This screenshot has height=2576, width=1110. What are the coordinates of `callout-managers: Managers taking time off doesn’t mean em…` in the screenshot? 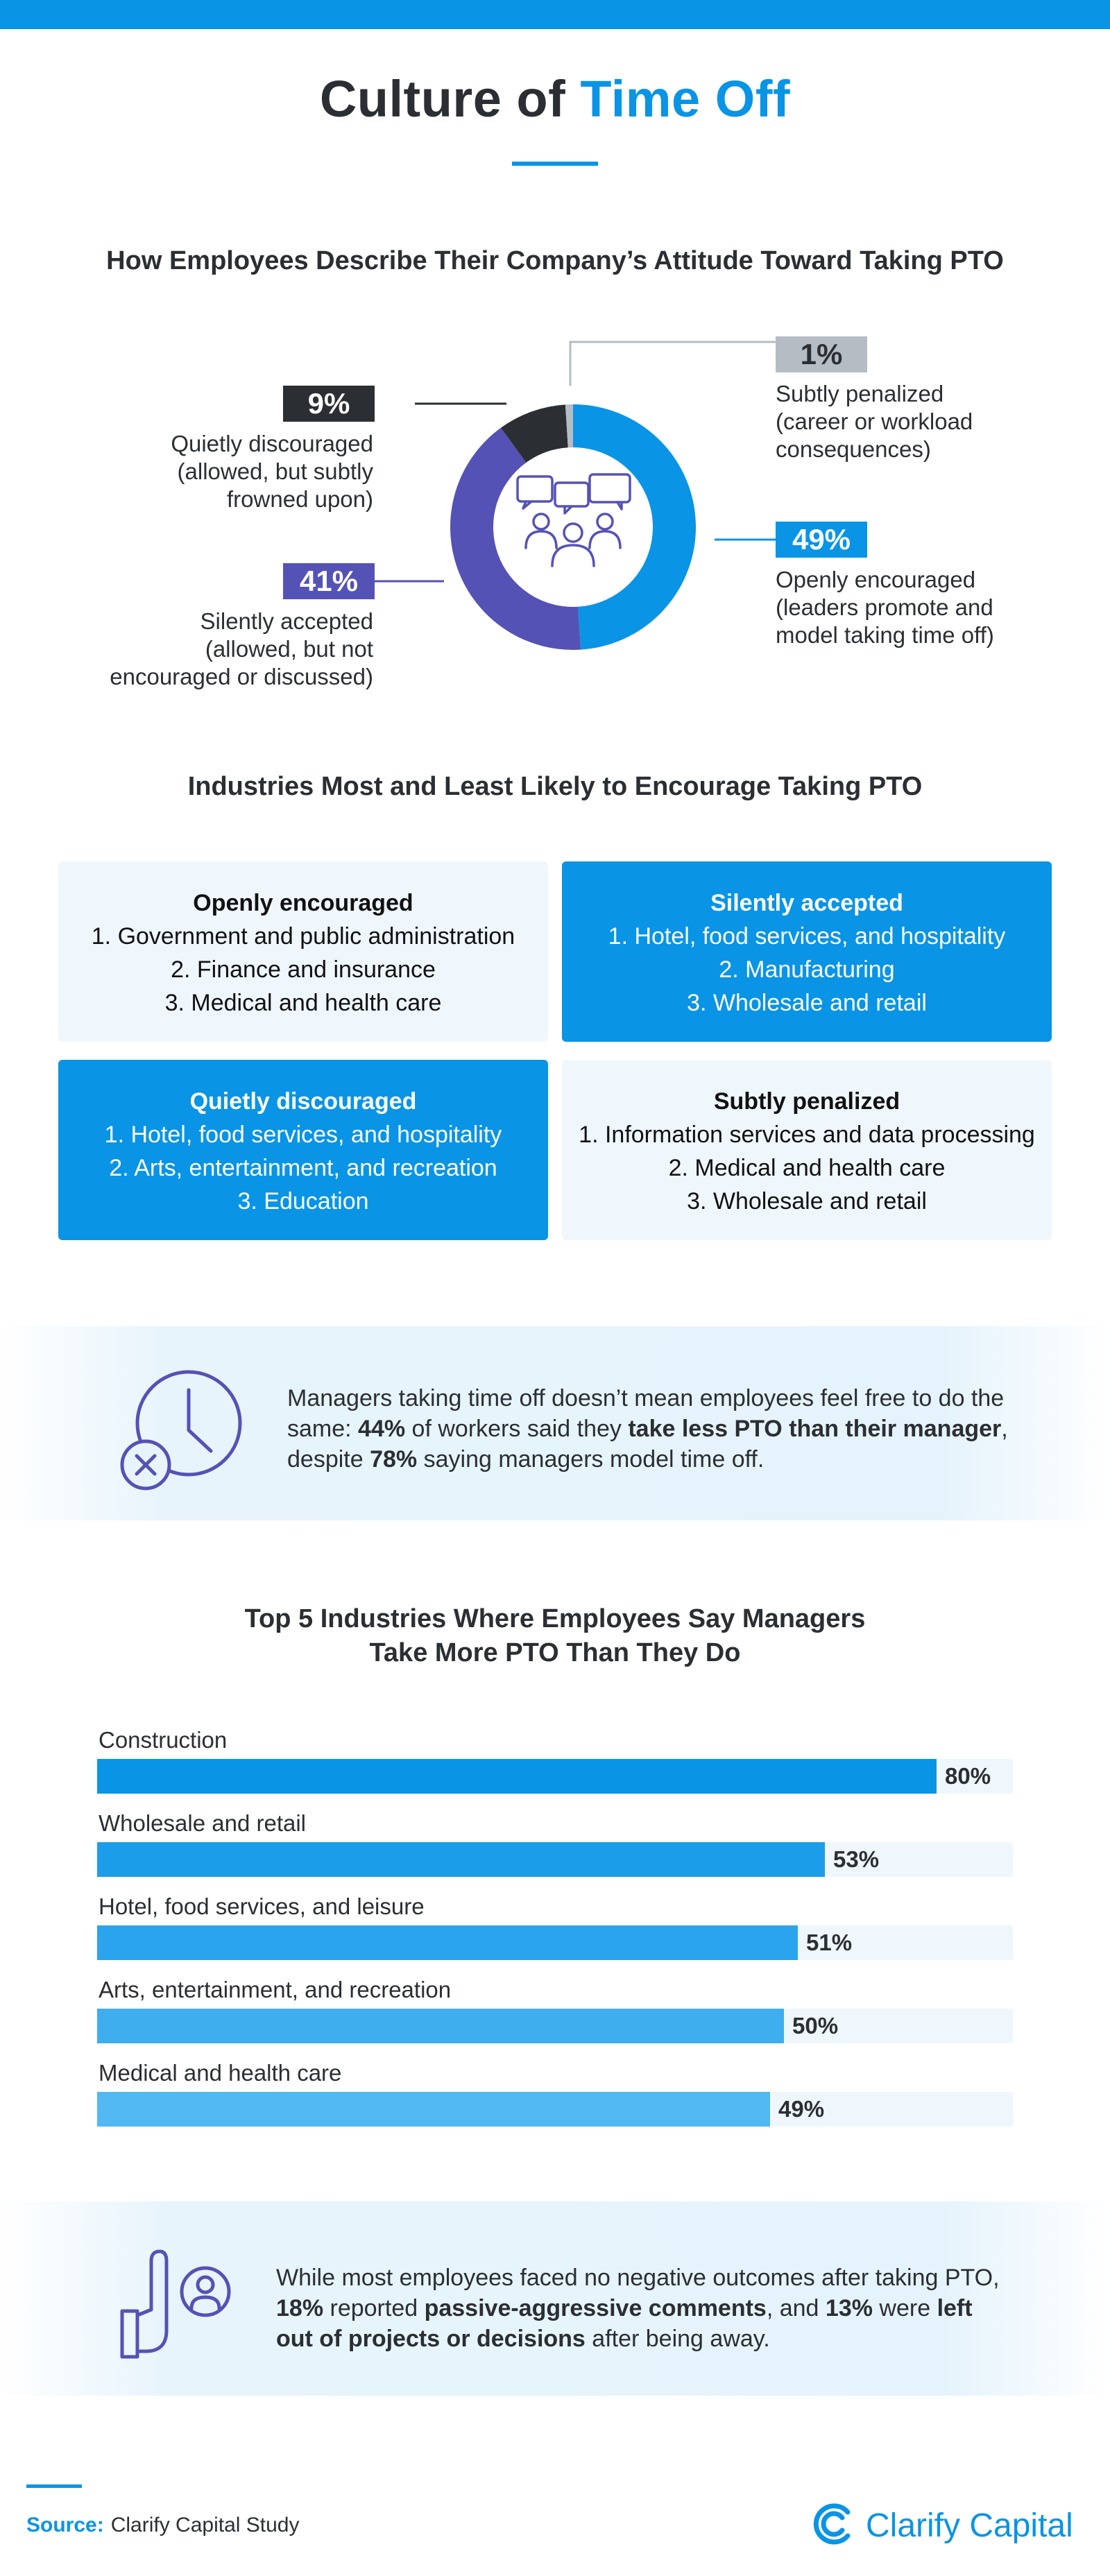 It's located at (555, 1423).